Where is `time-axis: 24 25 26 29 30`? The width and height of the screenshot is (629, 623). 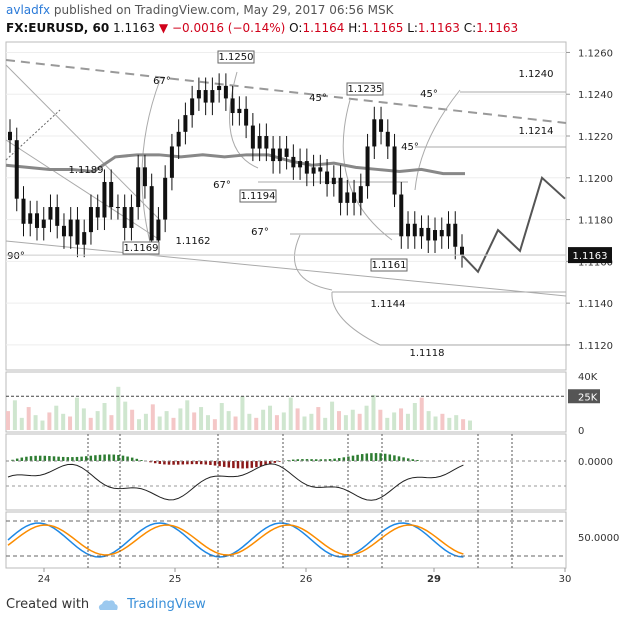 time-axis: 24 25 26 29 30 is located at coordinates (305, 576).